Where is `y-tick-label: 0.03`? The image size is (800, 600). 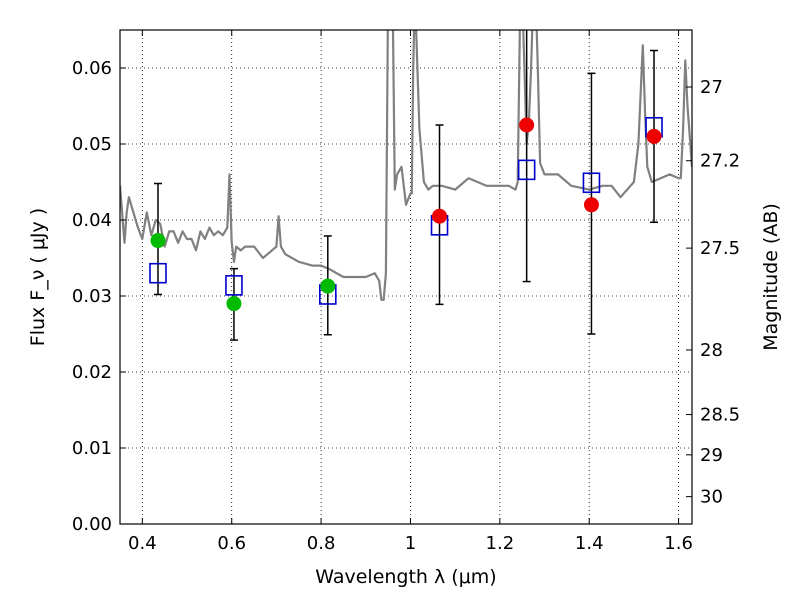
y-tick-label: 0.03 is located at coordinates (92, 296).